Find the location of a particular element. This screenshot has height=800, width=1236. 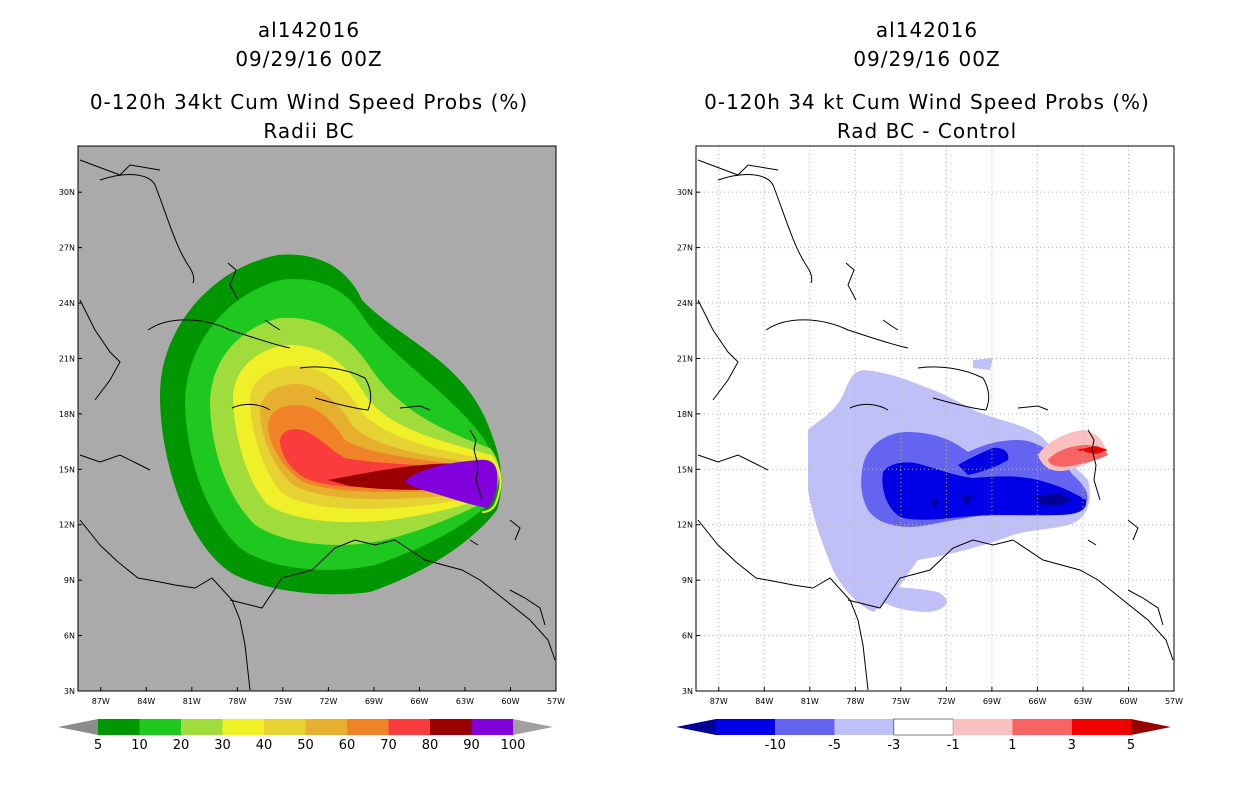

colorbar-label: 70 is located at coordinates (388, 745).